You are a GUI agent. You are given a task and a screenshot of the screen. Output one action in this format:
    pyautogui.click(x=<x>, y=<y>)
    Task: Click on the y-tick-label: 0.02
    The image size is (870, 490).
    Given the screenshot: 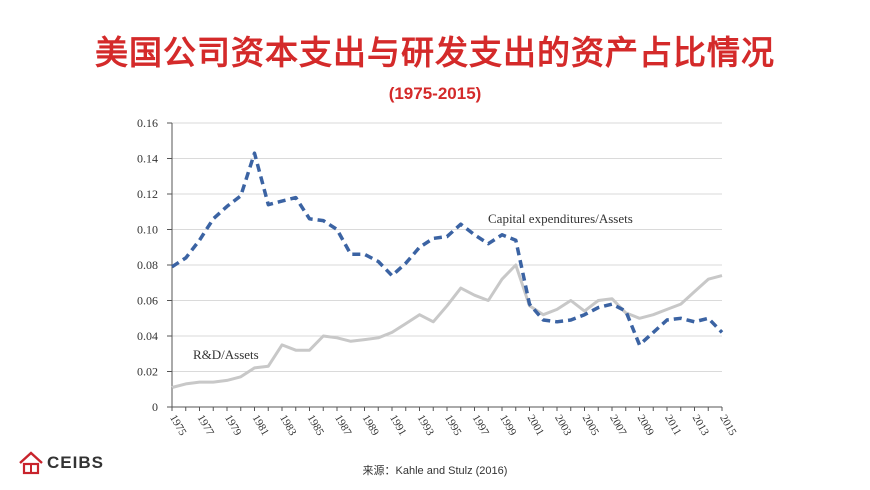 What is the action you would take?
    pyautogui.click(x=147, y=372)
    